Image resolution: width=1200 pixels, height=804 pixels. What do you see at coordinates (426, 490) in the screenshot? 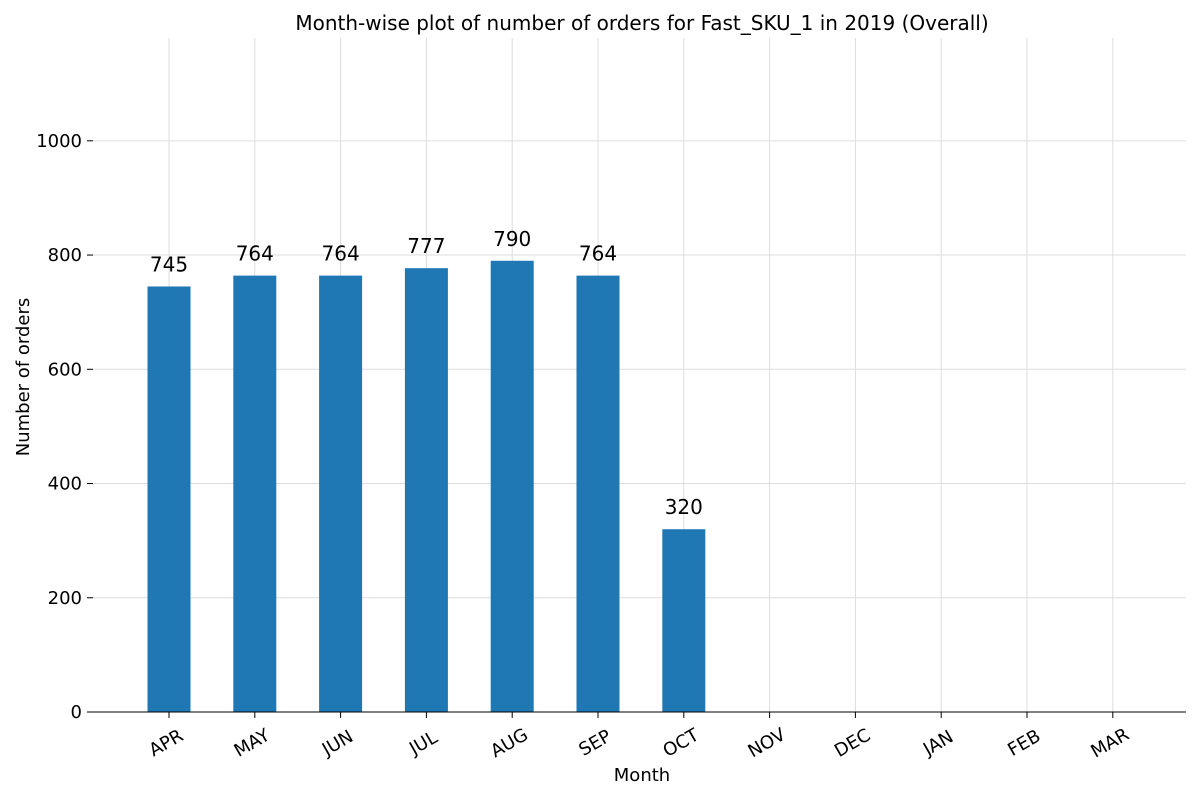
I see `bar-jul` at bounding box center [426, 490].